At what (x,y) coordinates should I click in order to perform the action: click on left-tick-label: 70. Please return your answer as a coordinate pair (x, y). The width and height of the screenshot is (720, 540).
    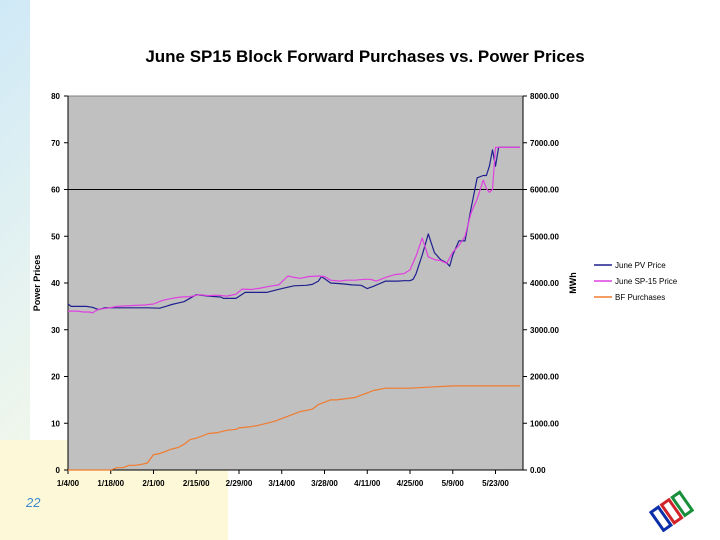
    Looking at the image, I should click on (55, 143).